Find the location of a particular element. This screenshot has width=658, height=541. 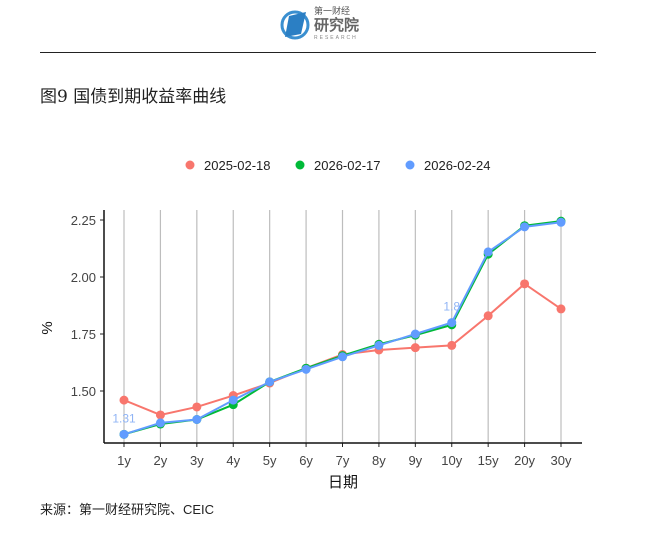

logo: 第一财经 研究院 RESEARCH is located at coordinates (330, 26).